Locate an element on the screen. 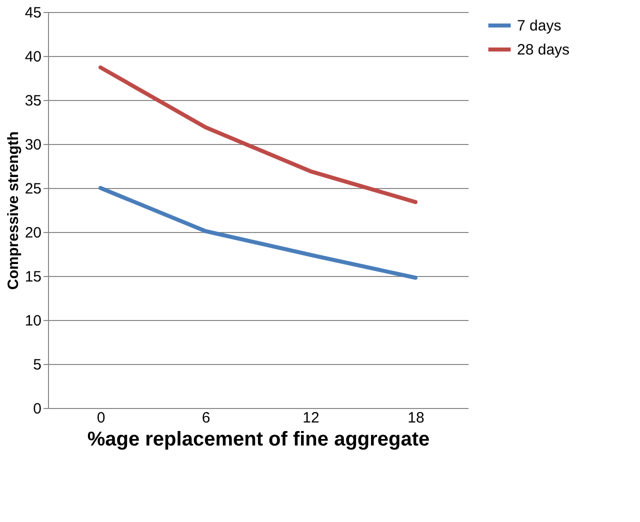 The image size is (640, 522). x-tick-label: 18 is located at coordinates (416, 418).